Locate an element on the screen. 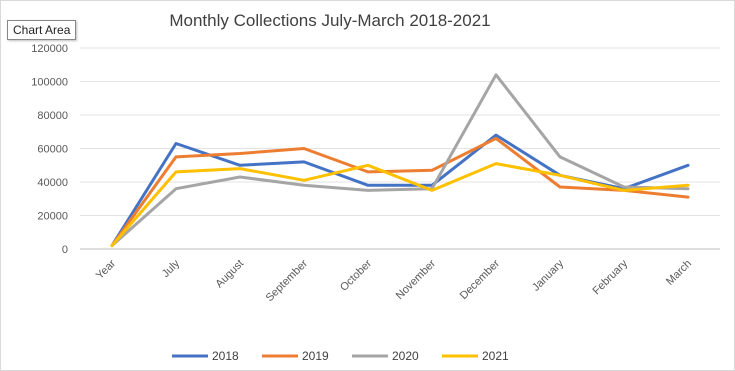 This screenshot has width=735, height=371. y-tick-label: 40000 is located at coordinates (52, 183).